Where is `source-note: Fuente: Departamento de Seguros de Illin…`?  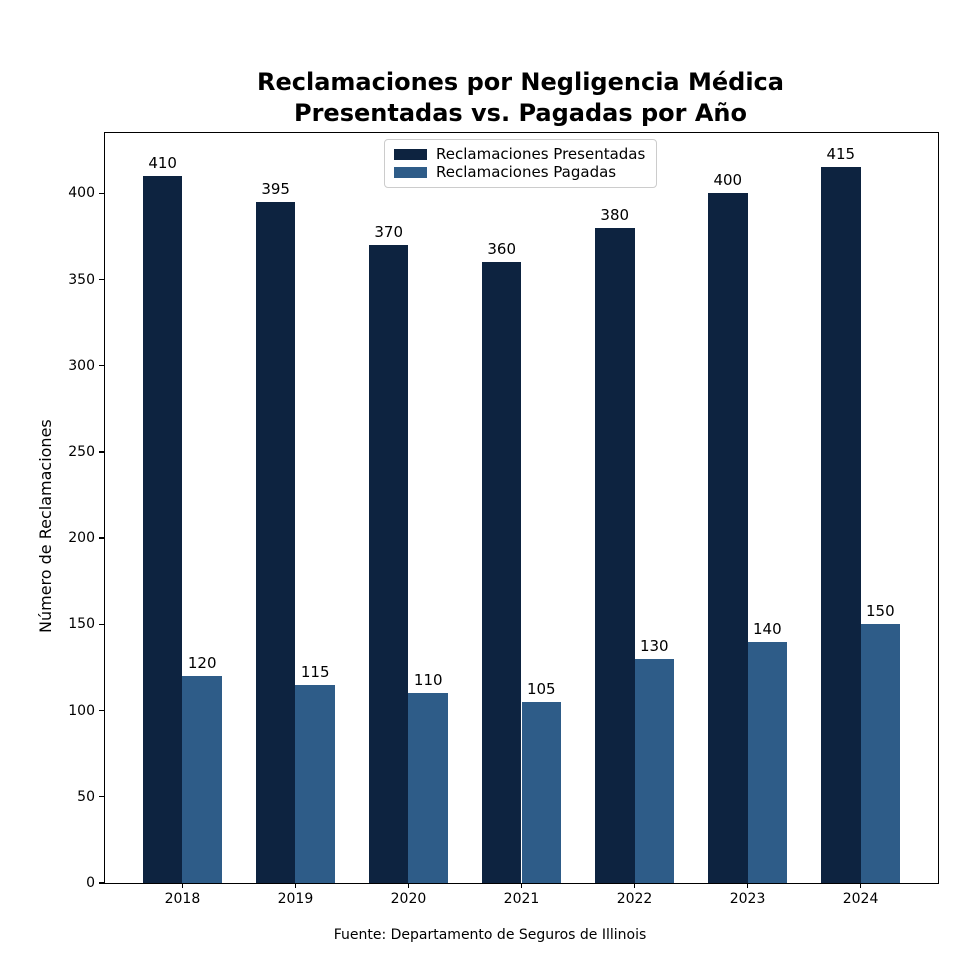
source-note: Fuente: Departamento de Seguros de Illin… is located at coordinates (490, 935).